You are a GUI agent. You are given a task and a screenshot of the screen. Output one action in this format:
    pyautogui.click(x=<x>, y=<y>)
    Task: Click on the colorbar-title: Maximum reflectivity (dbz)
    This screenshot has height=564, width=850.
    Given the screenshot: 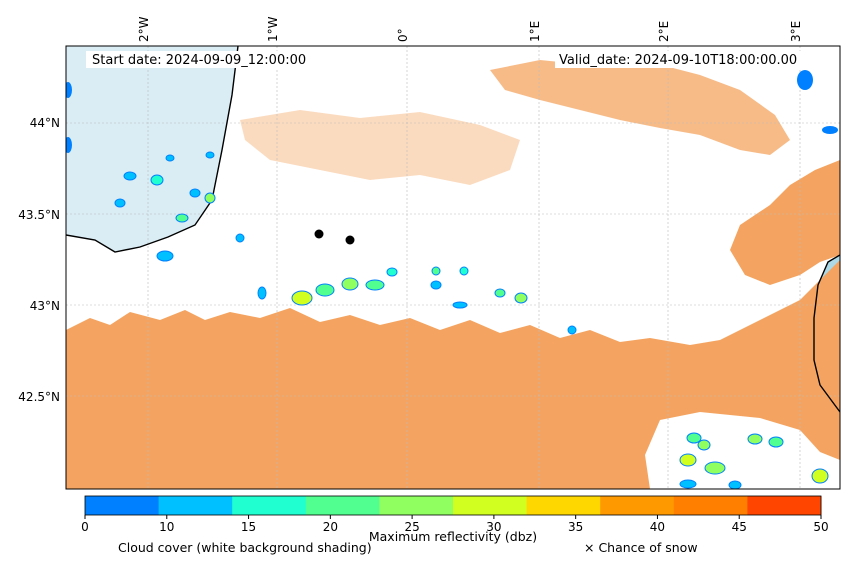 What is the action you would take?
    pyautogui.click(x=453, y=536)
    